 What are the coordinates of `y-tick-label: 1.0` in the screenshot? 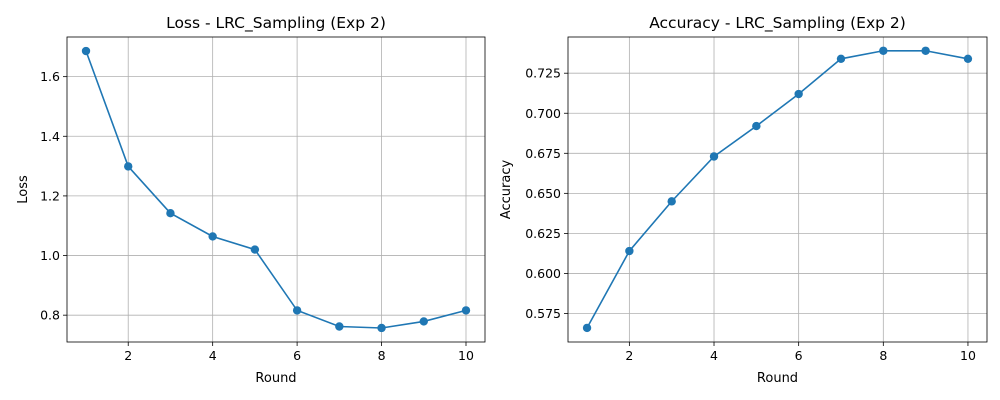 It's located at (50, 255).